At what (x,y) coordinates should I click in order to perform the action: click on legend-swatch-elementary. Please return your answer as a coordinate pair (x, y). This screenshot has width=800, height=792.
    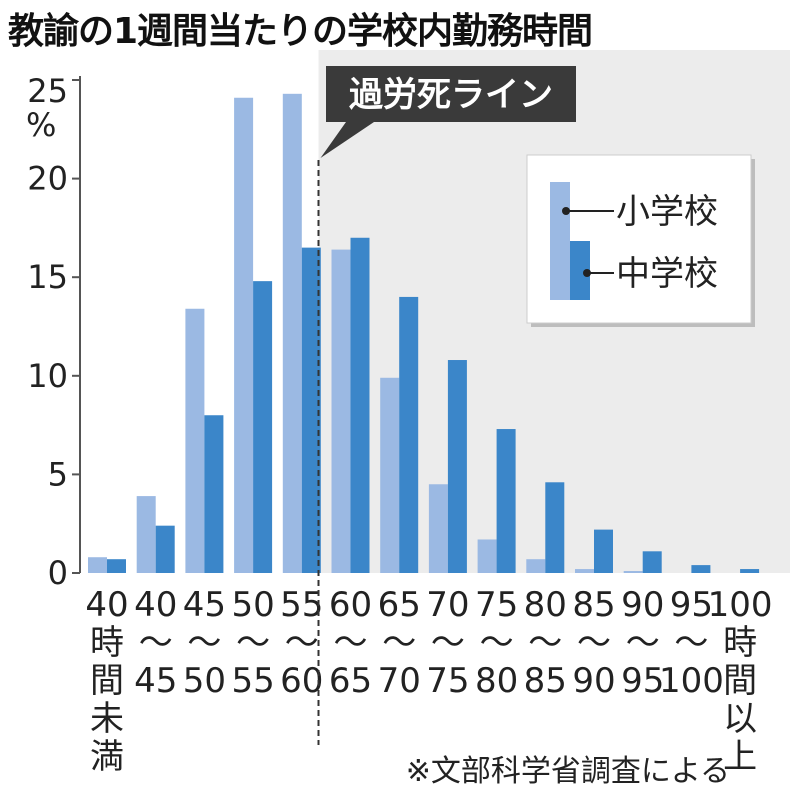
    Looking at the image, I should click on (560, 241).